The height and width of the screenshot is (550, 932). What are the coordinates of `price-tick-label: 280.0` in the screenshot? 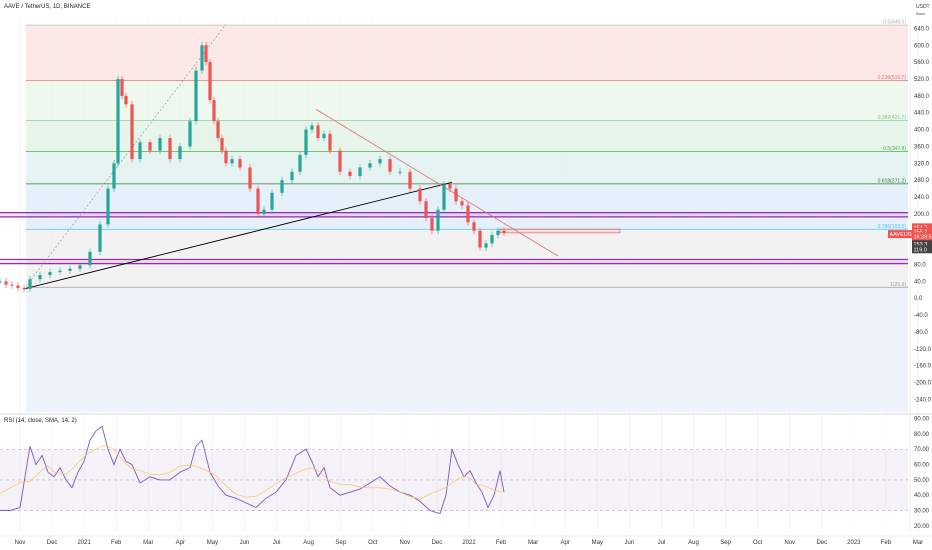 It's located at (922, 181).